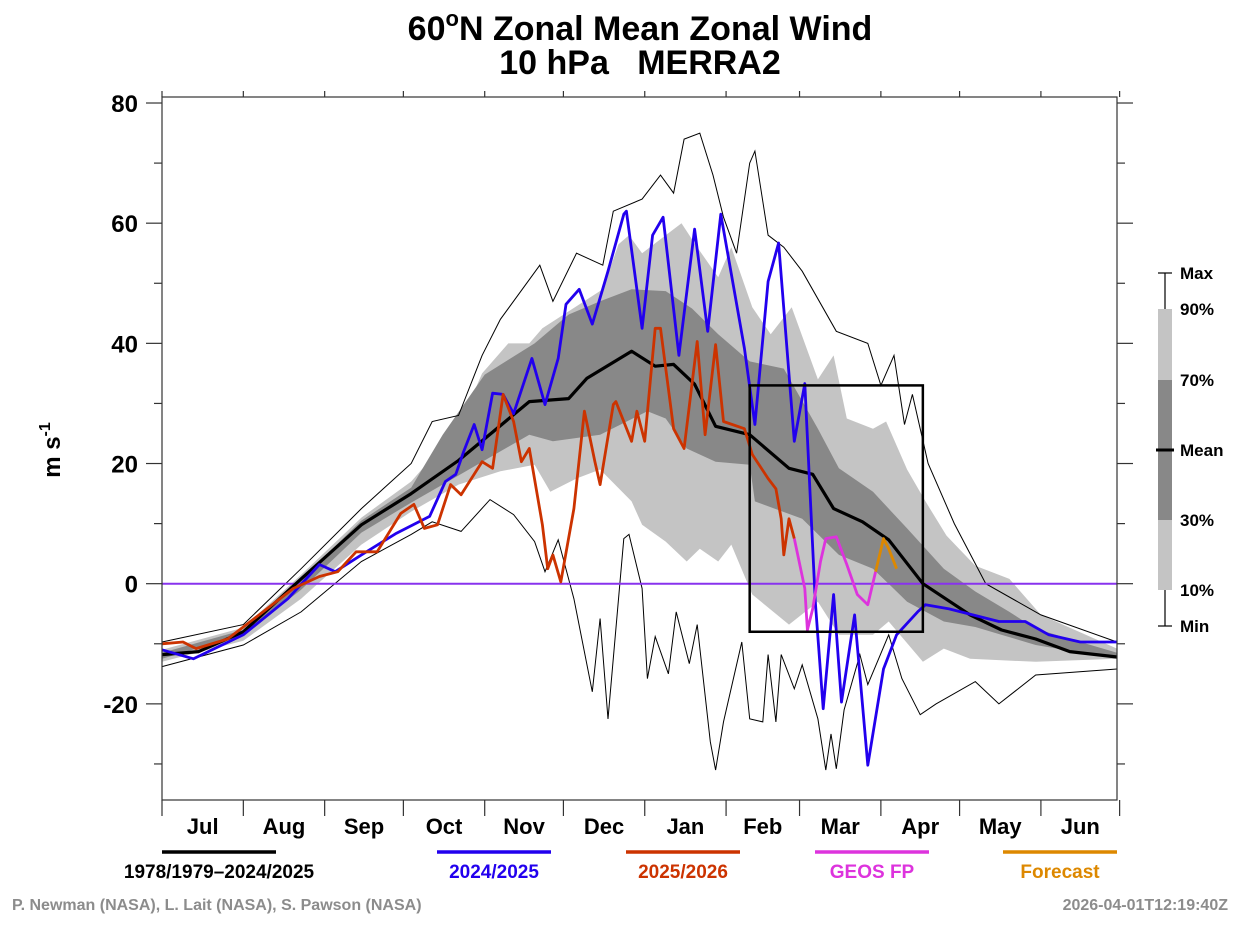 The image size is (1250, 929). I want to click on x-tick-label: May, so click(1001, 826).